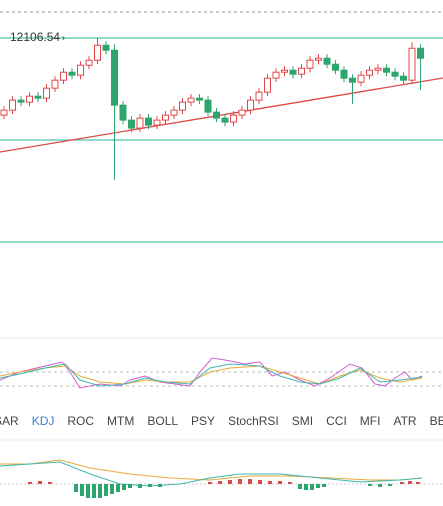 The height and width of the screenshot is (506, 443). What do you see at coordinates (253, 421) in the screenshot?
I see `indicator-tab: StochRSI` at bounding box center [253, 421].